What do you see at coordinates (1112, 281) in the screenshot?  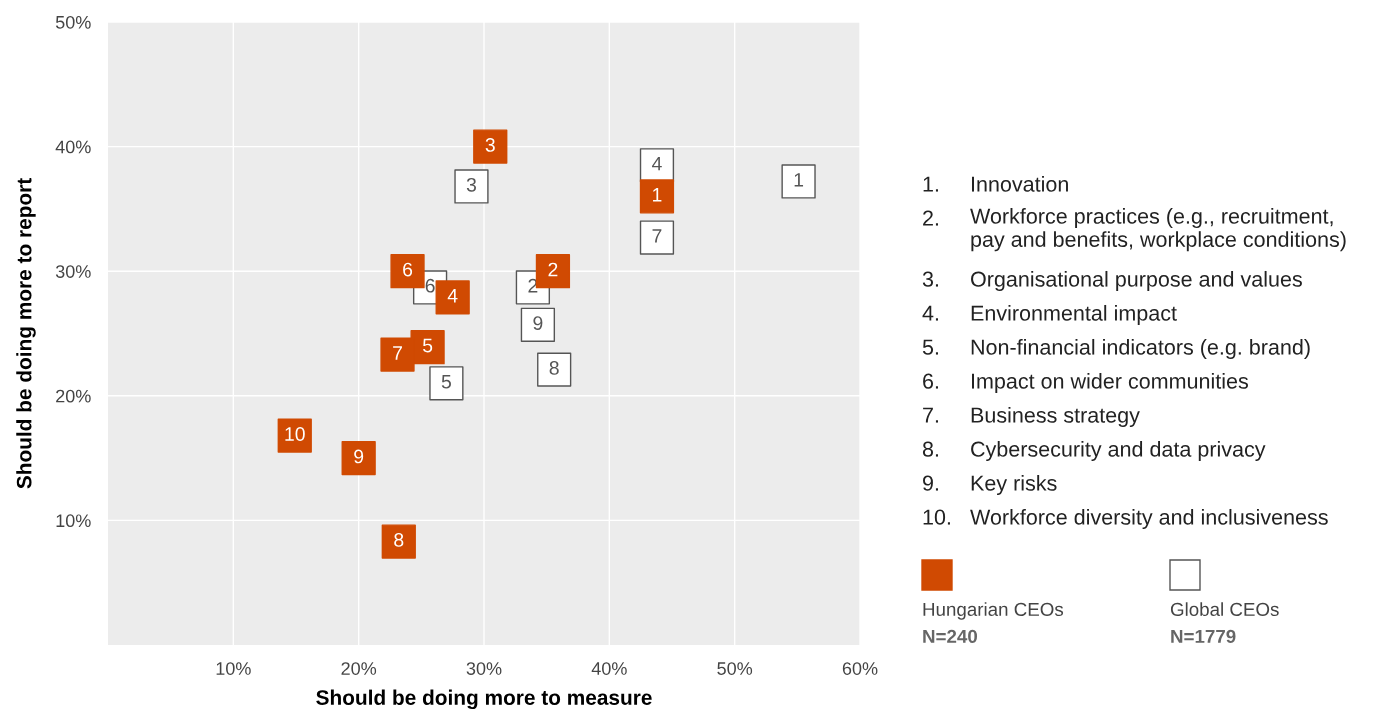 I see `text: 3. Organisational purpose and values` at bounding box center [1112, 281].